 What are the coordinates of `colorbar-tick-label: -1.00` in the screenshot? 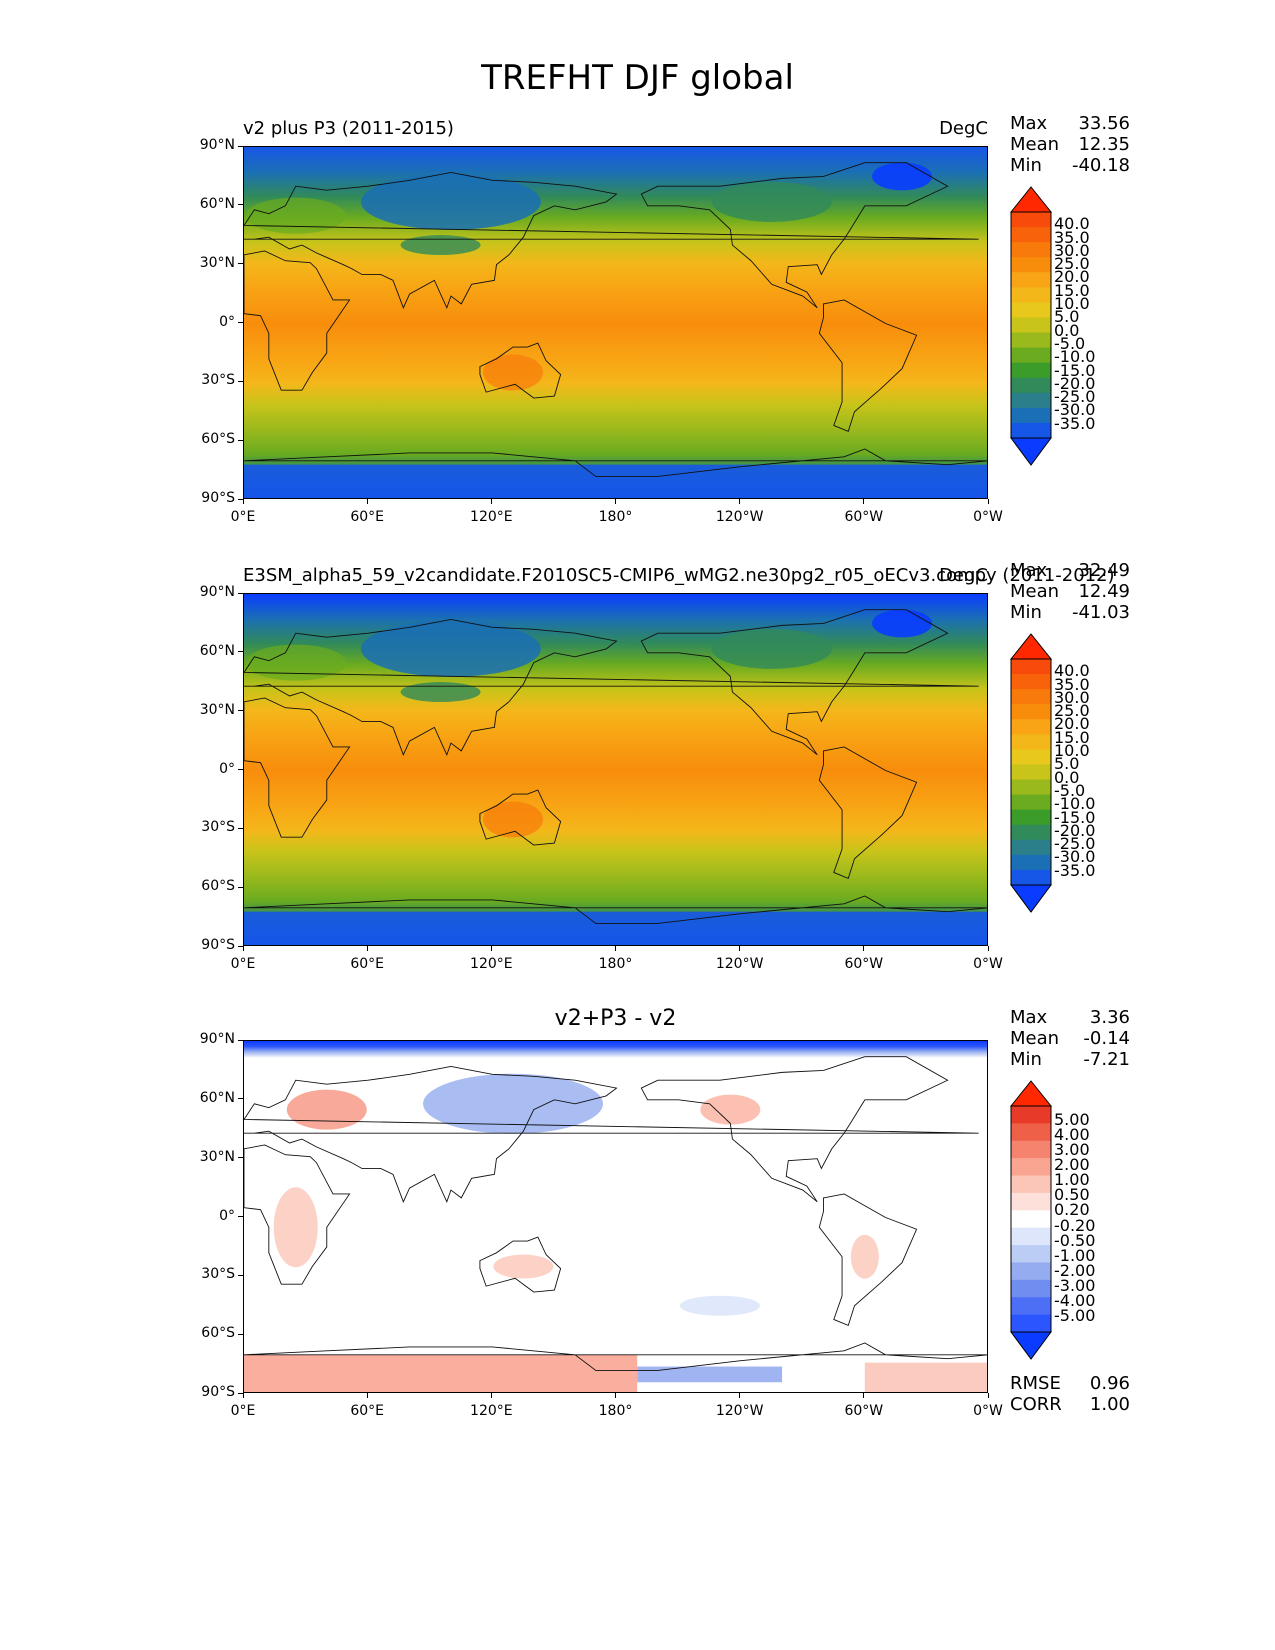 It's located at (1075, 1255).